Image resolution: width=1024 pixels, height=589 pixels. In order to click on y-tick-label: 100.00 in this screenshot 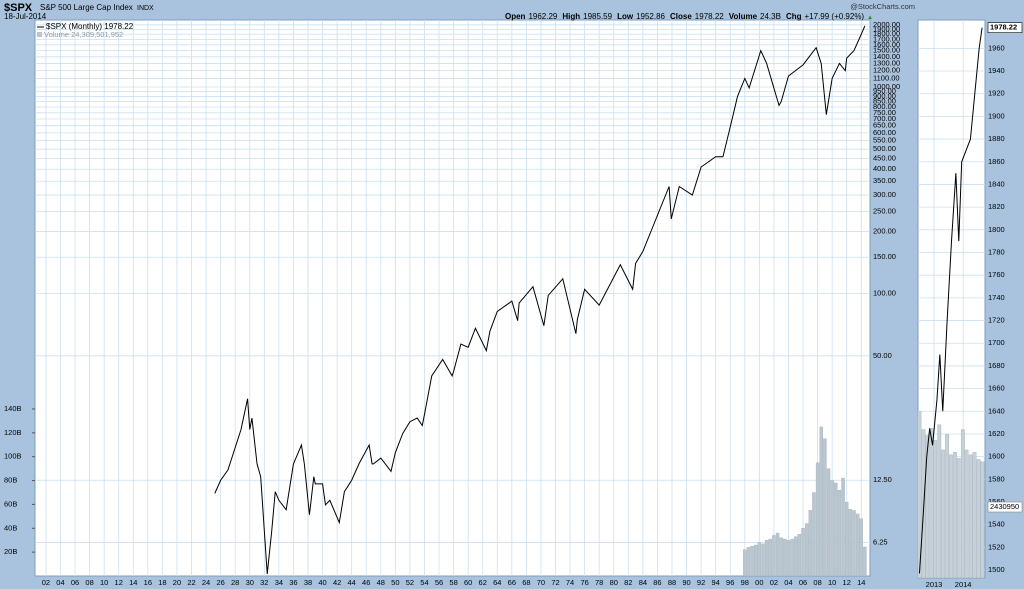, I will do `click(884, 293)`.